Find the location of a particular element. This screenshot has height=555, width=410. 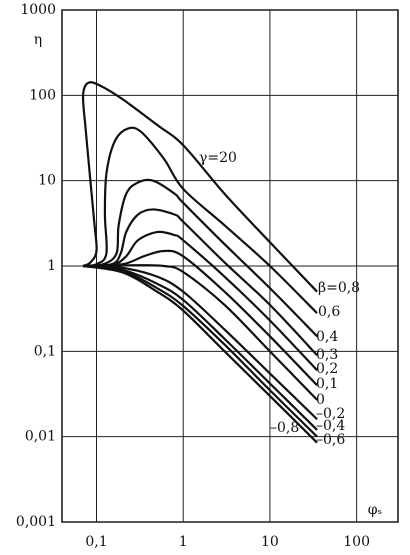

series-label: –0,6 is located at coordinates (330, 440).